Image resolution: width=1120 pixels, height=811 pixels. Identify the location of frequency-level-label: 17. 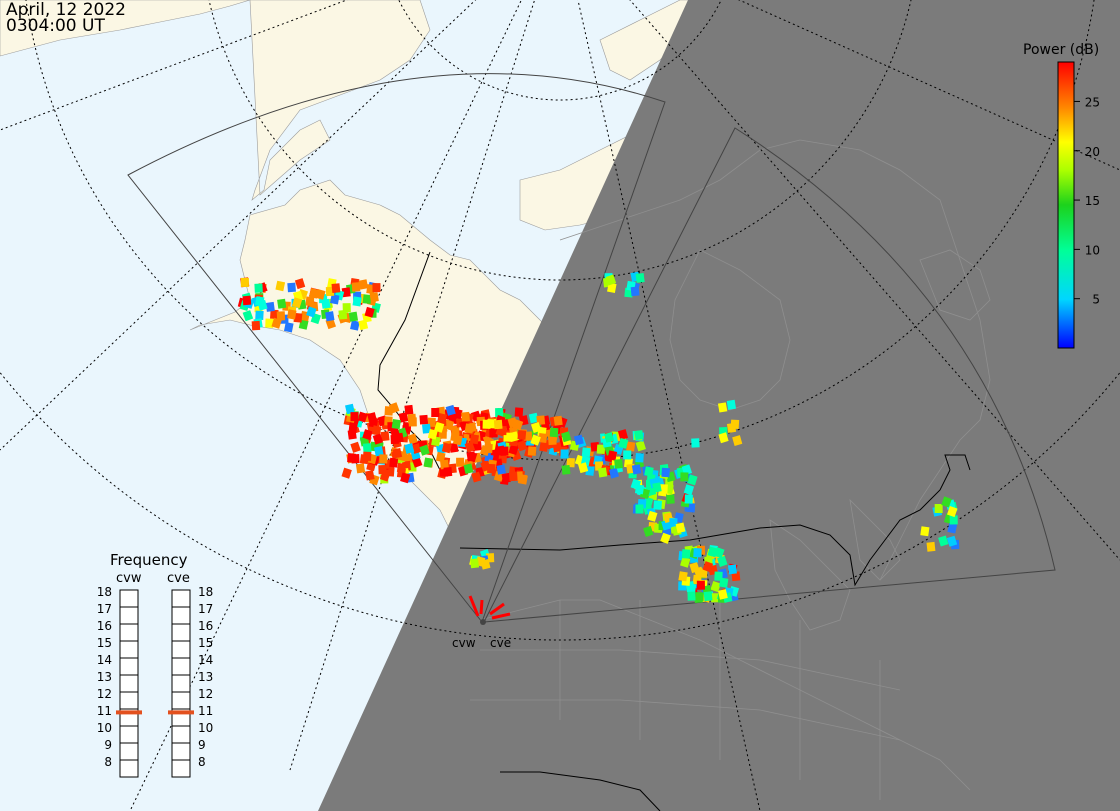
(205, 609).